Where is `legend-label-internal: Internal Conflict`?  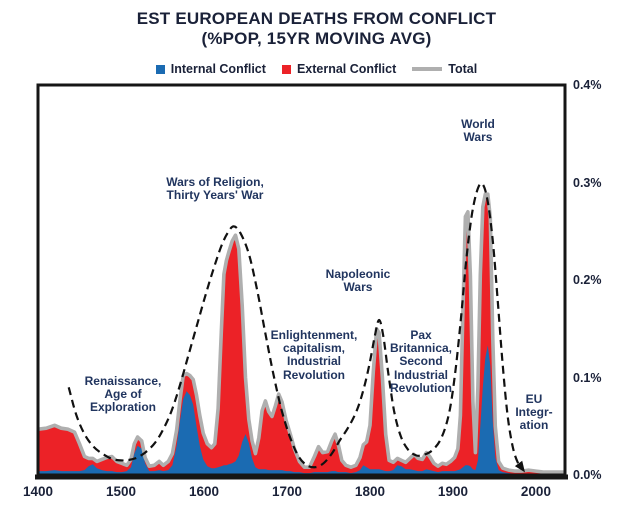
legend-label-internal: Internal Conflict is located at coordinates (218, 69).